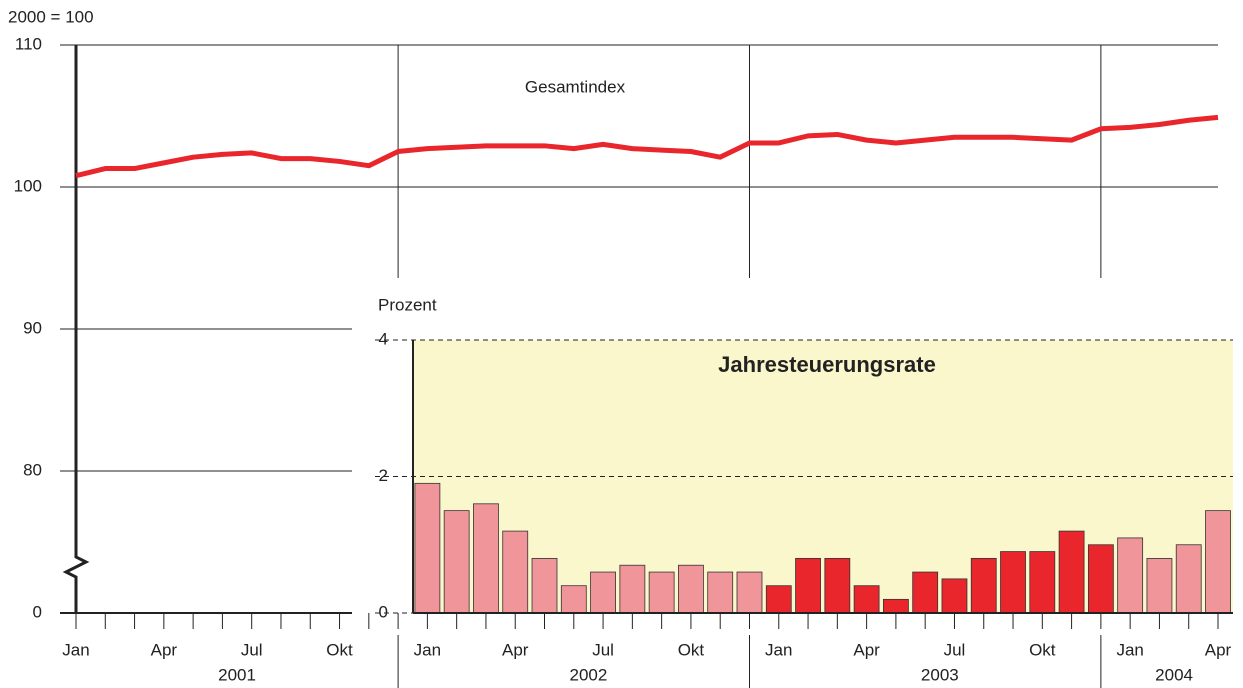 The image size is (1243, 688). I want to click on y-tick-label: 110, so click(28, 43).